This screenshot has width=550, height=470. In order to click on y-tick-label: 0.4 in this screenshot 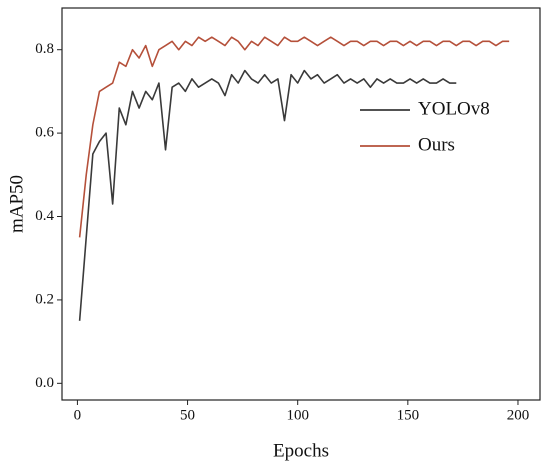, I will do `click(44, 216)`.